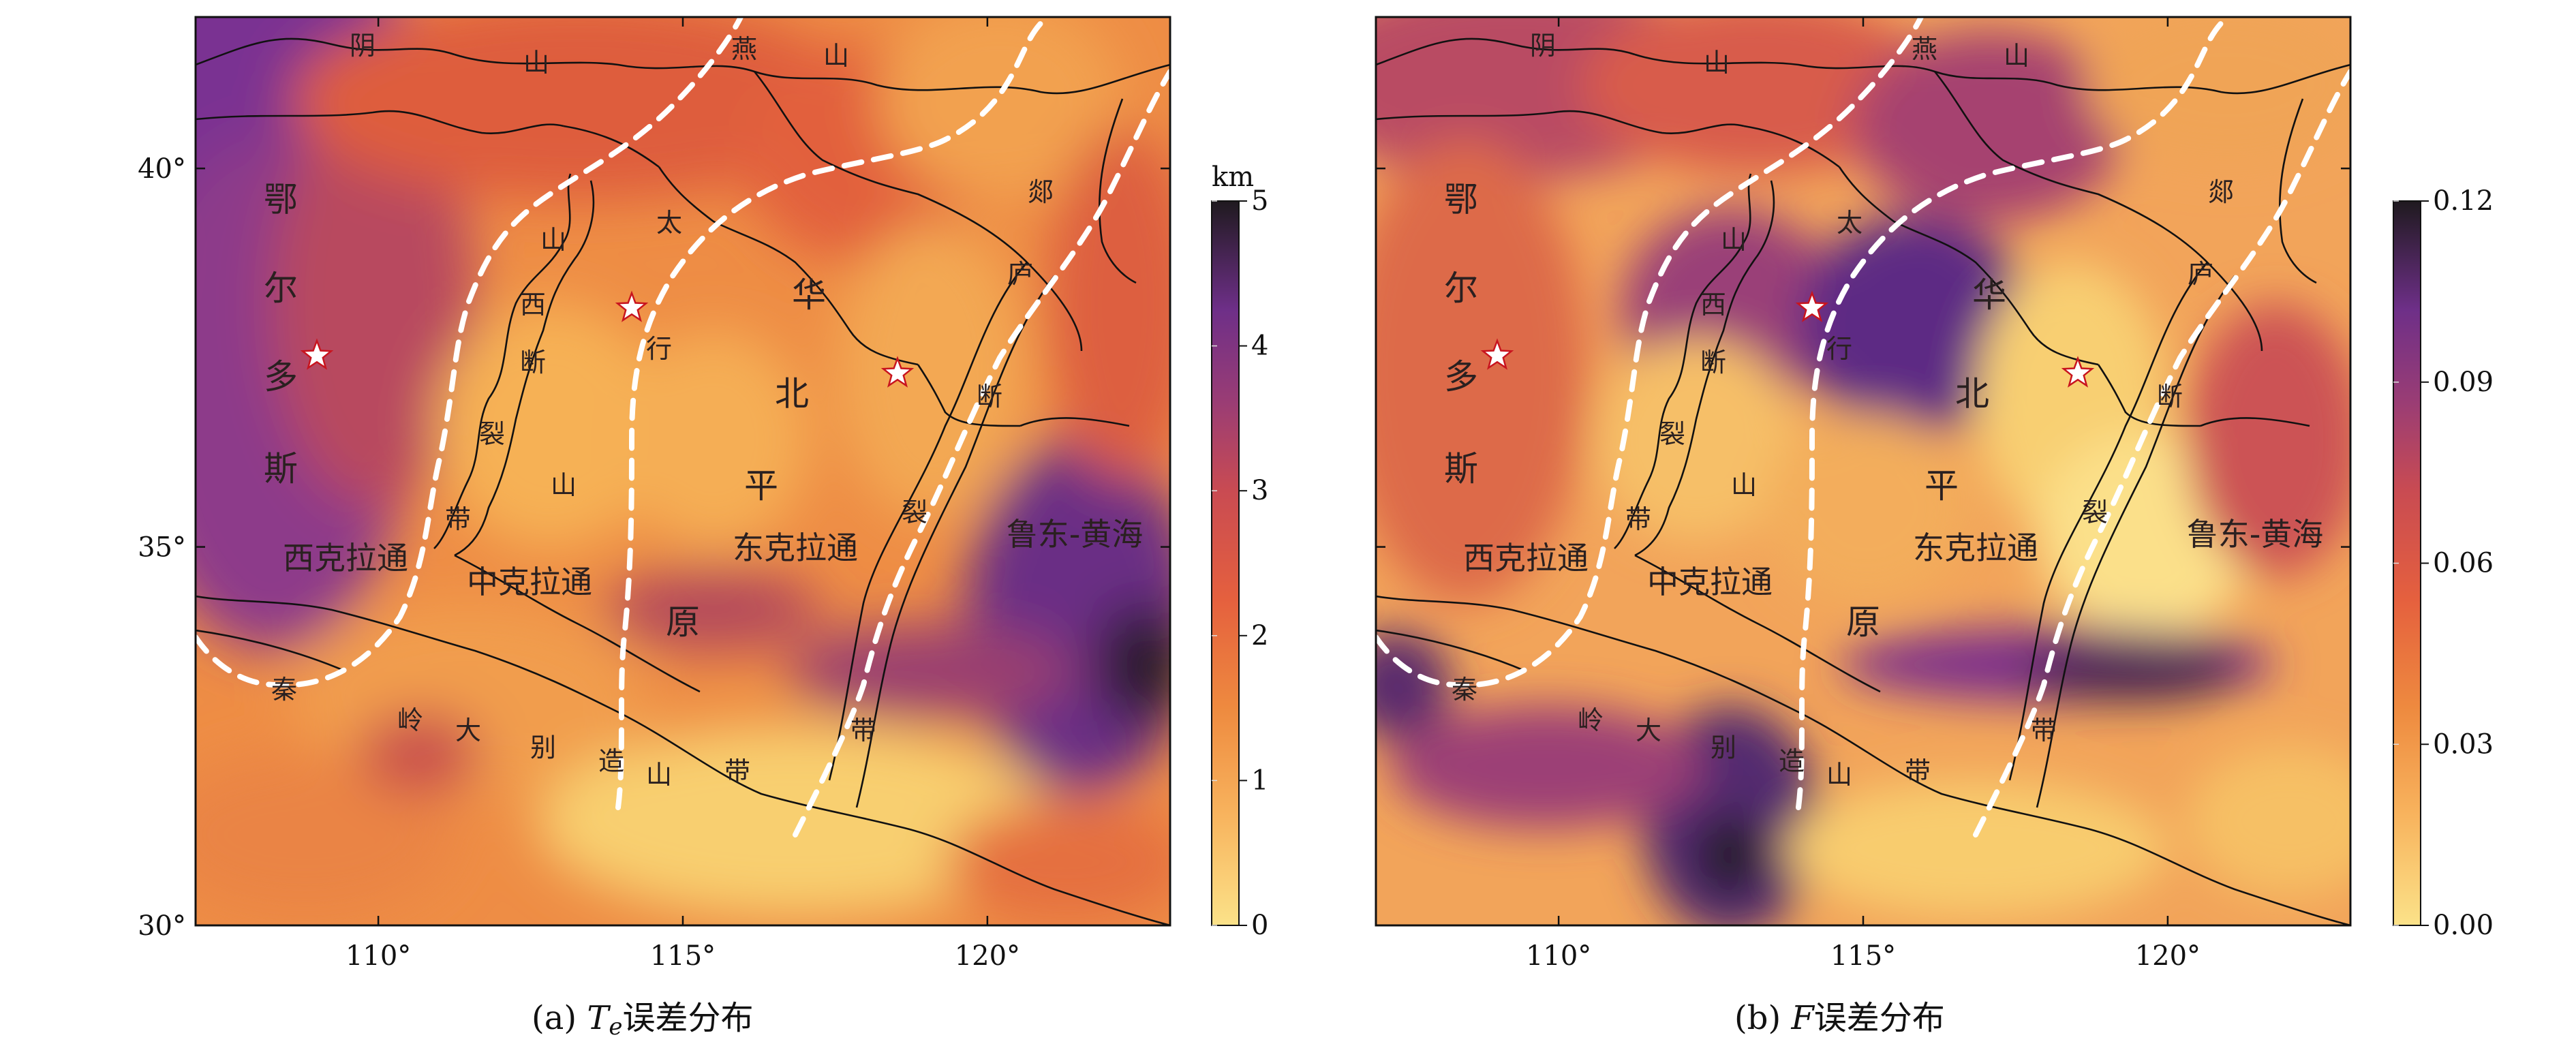 The width and height of the screenshot is (2576, 1046). Describe the element at coordinates (669, 223) in the screenshot. I see `map-label-taihang: 太` at that location.